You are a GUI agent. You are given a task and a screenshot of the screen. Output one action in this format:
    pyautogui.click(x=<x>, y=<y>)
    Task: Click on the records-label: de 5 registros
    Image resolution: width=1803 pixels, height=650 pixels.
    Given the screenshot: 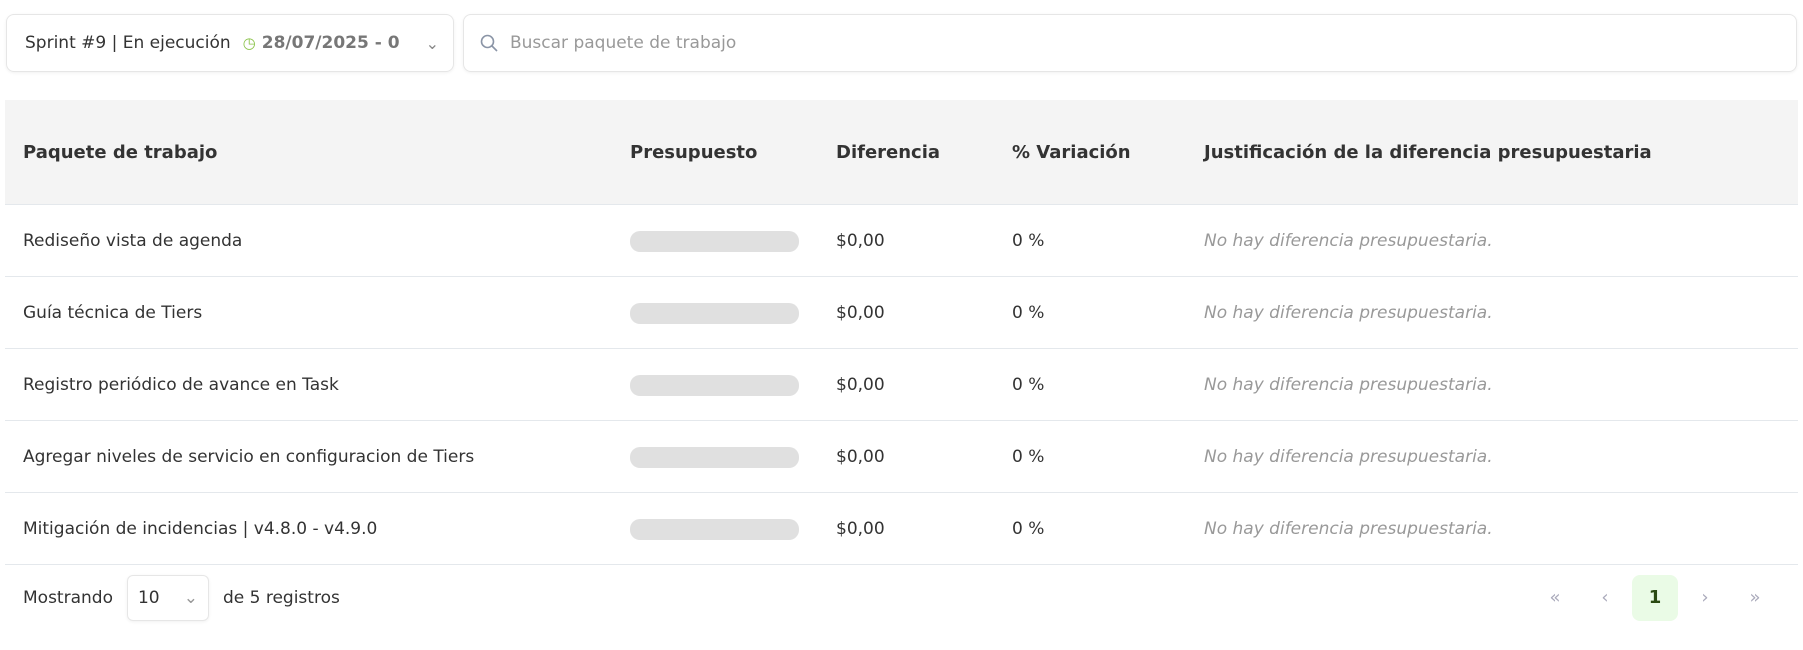 What is the action you would take?
    pyautogui.click(x=281, y=597)
    